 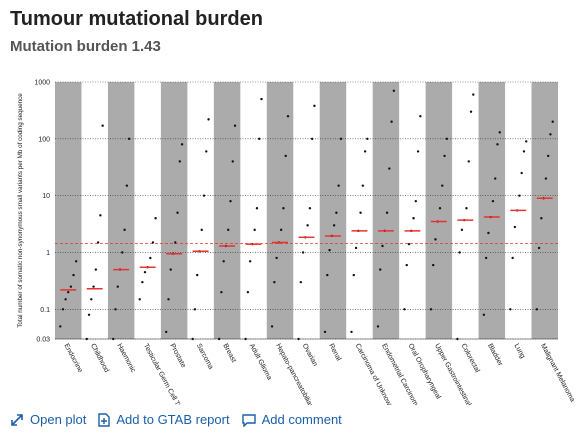 What do you see at coordinates (44, 139) in the screenshot?
I see `y-tick-label: 100` at bounding box center [44, 139].